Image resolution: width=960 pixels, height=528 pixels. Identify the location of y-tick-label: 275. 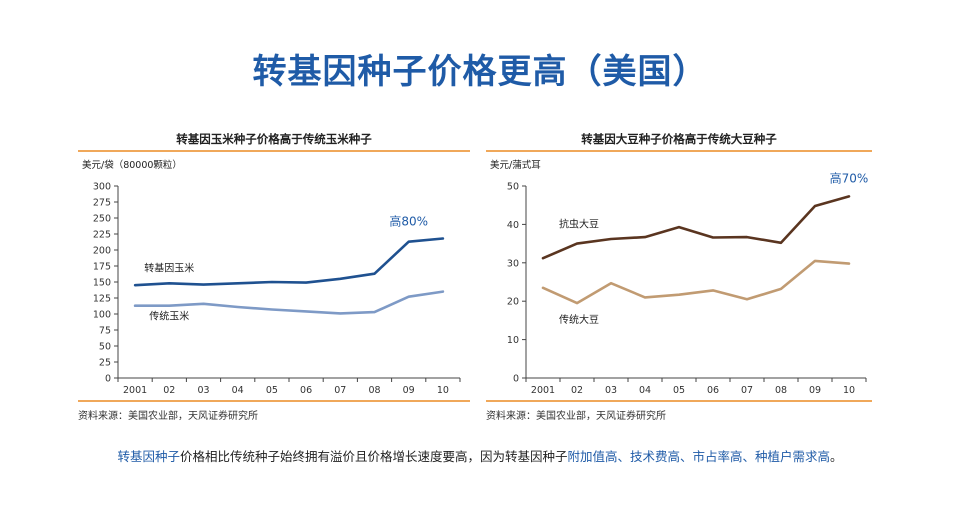
(102, 203).